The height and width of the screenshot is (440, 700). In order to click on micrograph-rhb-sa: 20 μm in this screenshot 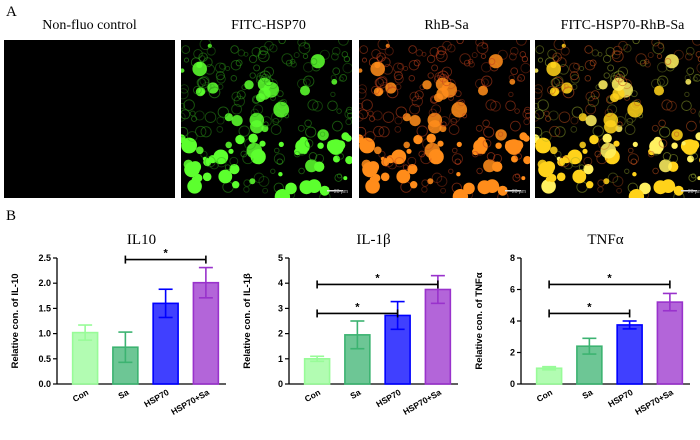, I will do `click(444, 119)`.